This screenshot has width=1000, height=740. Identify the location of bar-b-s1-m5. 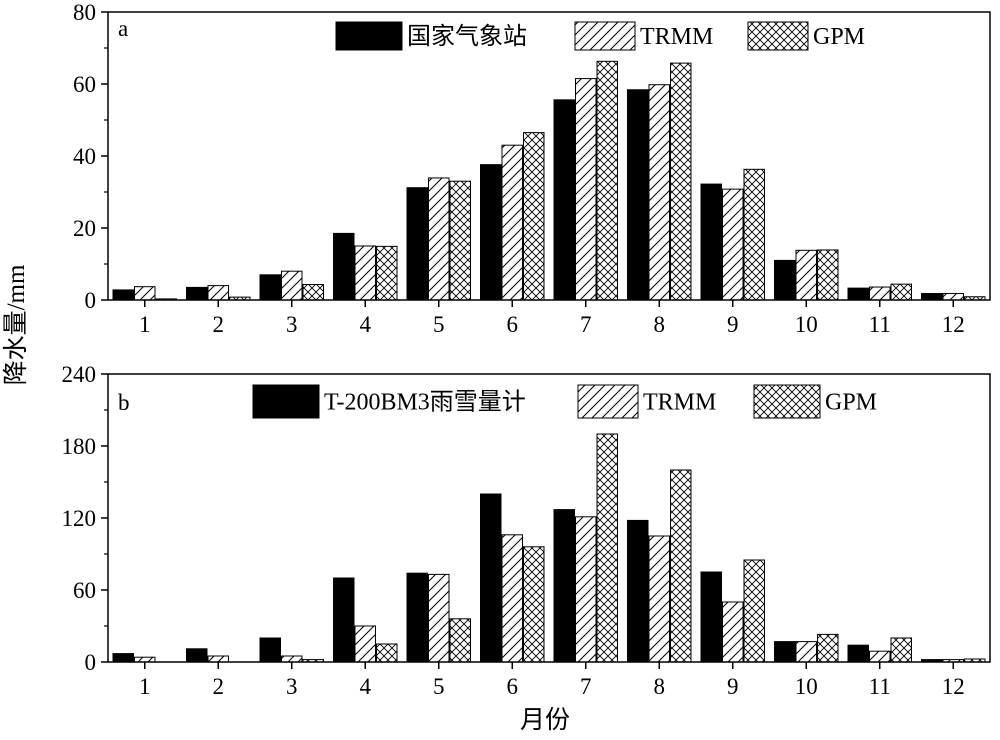
(417, 617).